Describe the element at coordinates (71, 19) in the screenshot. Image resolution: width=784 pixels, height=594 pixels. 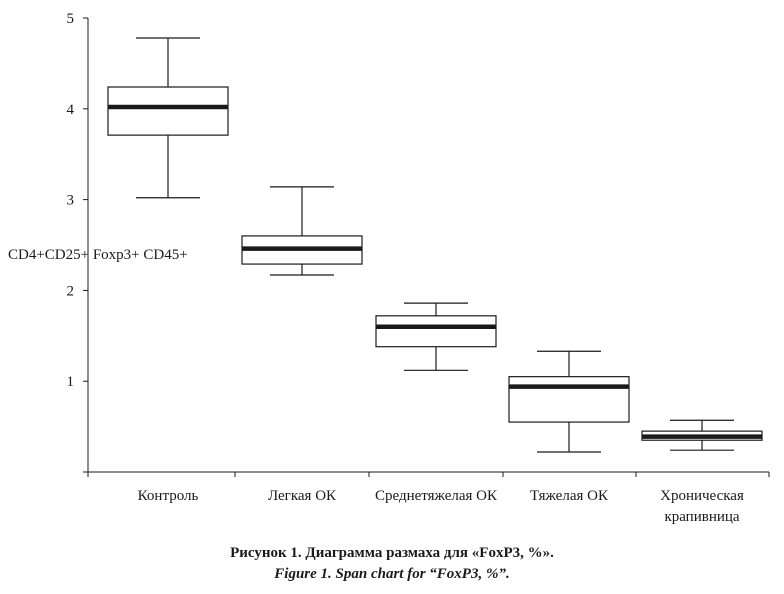
I see `y-tick-label: 5` at that location.